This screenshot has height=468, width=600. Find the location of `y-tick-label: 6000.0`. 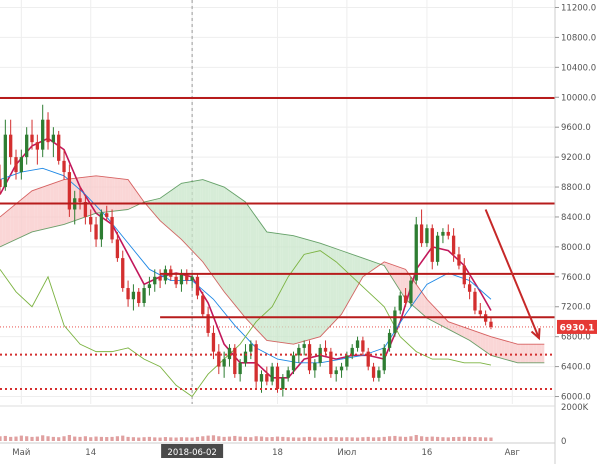

y-tick-label: 6000.0 is located at coordinates (576, 398).